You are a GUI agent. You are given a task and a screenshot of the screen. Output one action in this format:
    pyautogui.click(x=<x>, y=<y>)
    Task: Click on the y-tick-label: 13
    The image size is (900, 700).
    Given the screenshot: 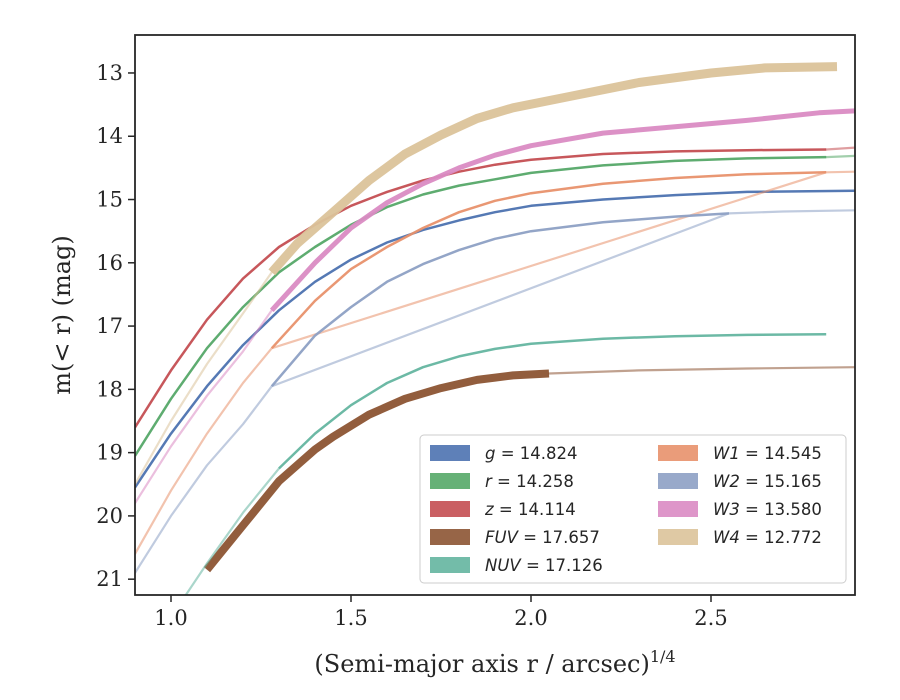 What is the action you would take?
    pyautogui.click(x=109, y=73)
    